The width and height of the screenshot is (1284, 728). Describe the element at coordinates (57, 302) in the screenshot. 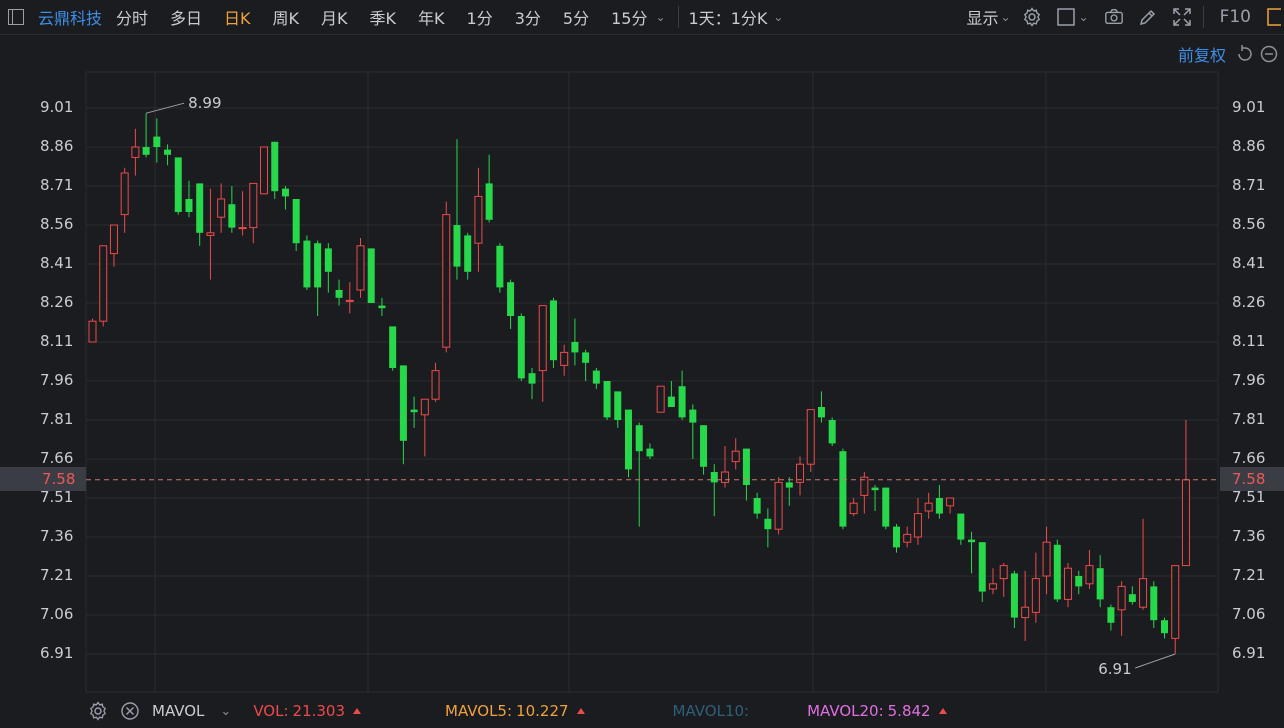

I see `y-tick-label: 8.26` at that location.